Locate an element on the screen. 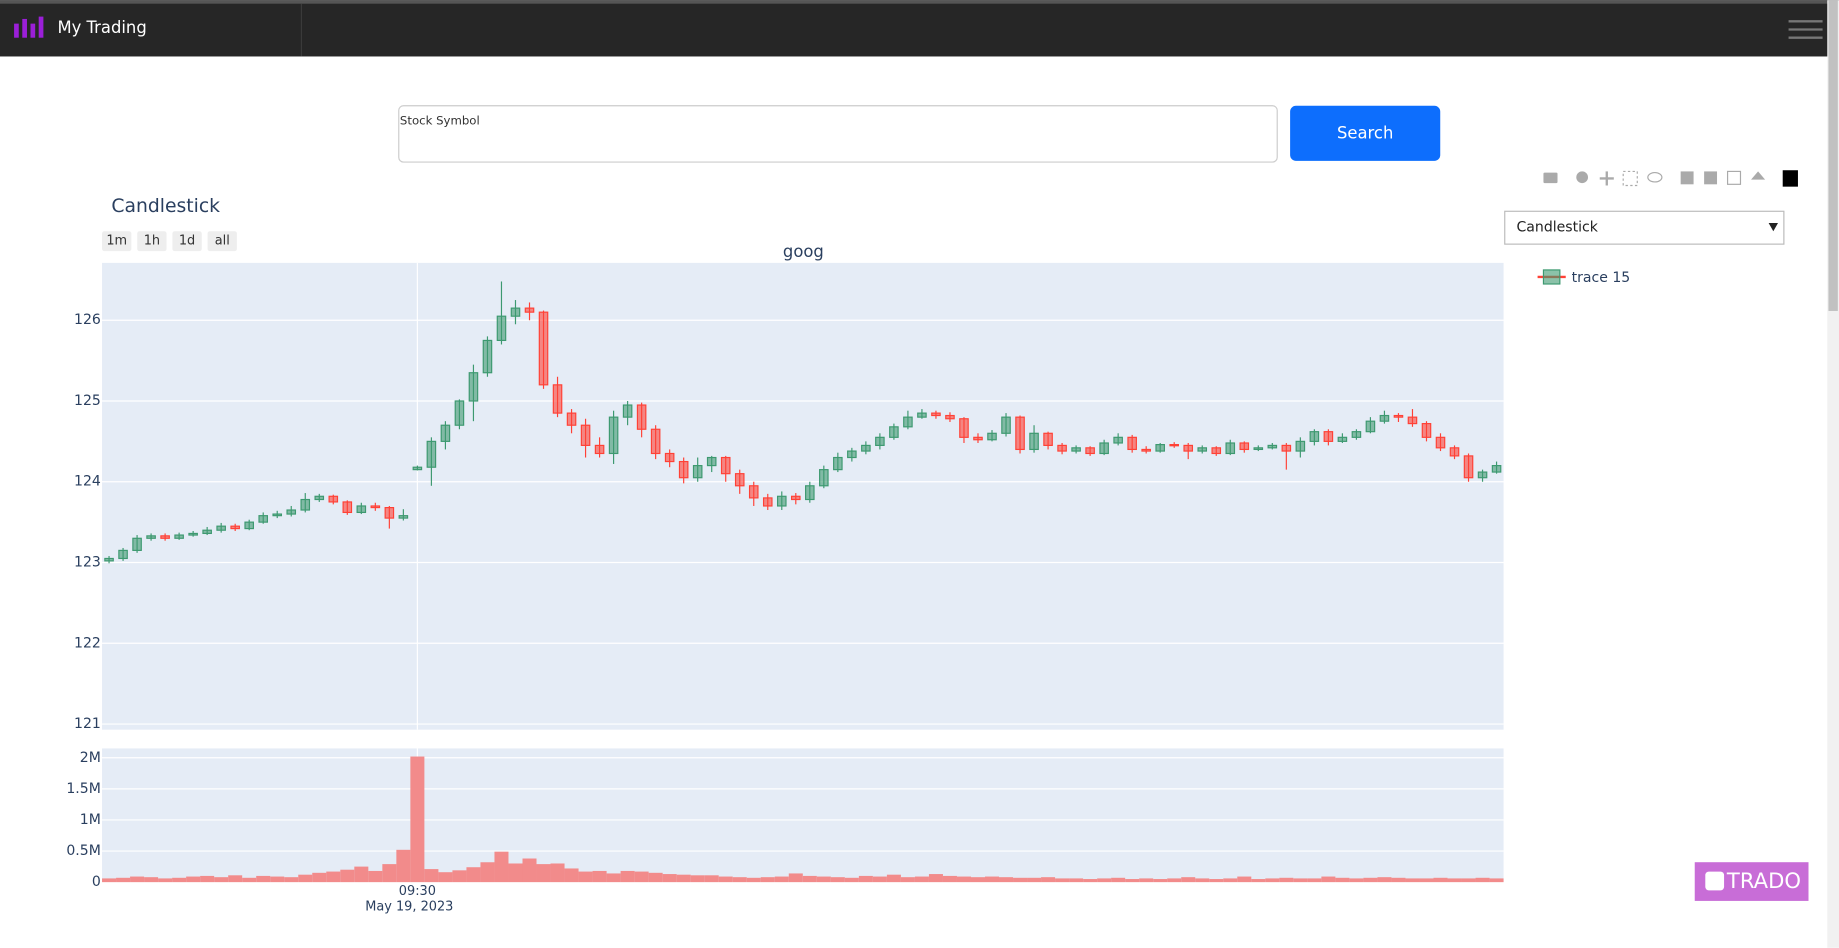 The width and height of the screenshot is (1839, 948). search-button is located at coordinates (1365, 133).